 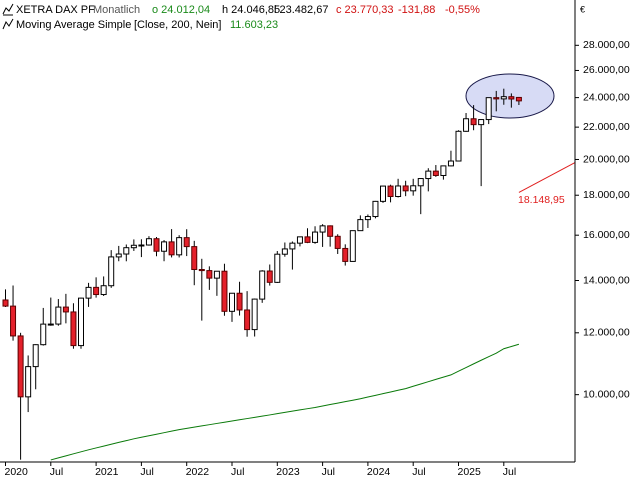 I want to click on period: Monatlich, so click(x=116, y=10).